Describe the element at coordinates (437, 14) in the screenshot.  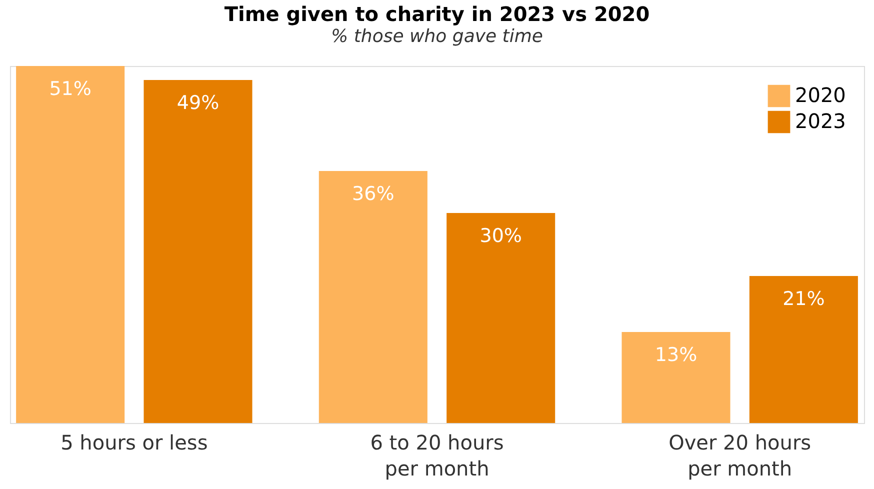
I see `chart-title: Time given to charity in 2023 vs 2020` at that location.